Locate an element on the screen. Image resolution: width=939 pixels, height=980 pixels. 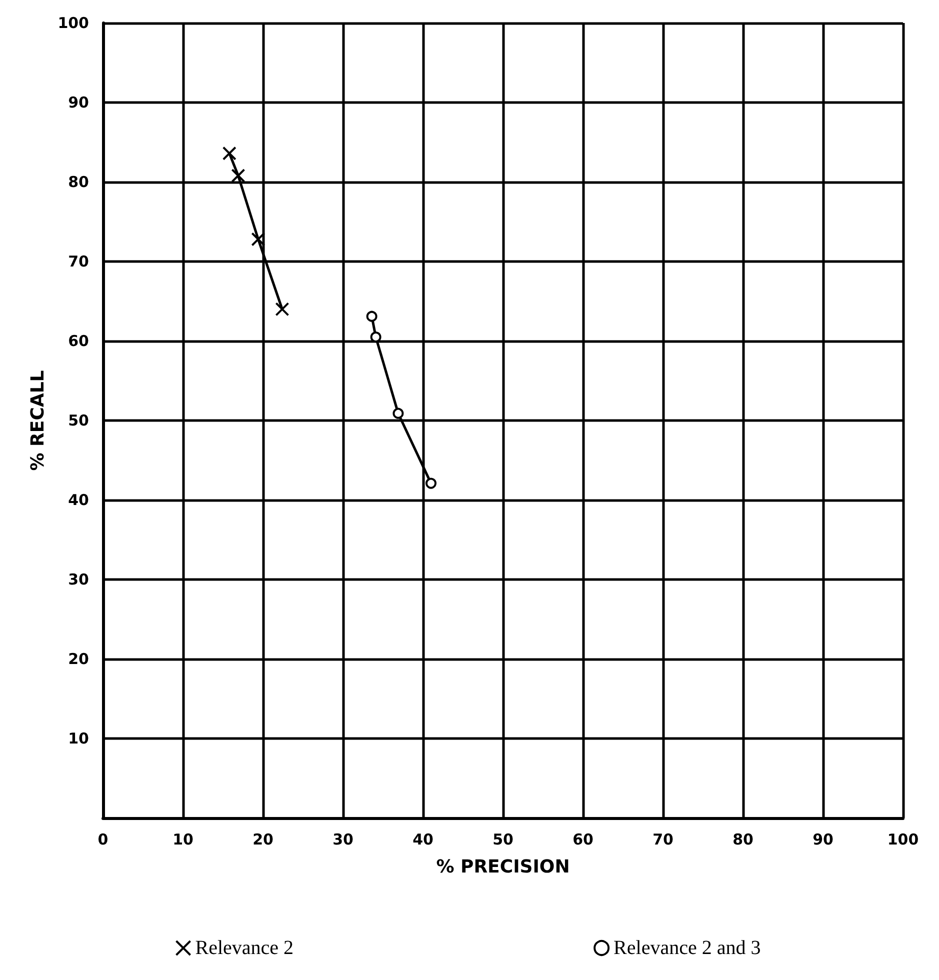
y-tick-label: 40 is located at coordinates (78, 500).